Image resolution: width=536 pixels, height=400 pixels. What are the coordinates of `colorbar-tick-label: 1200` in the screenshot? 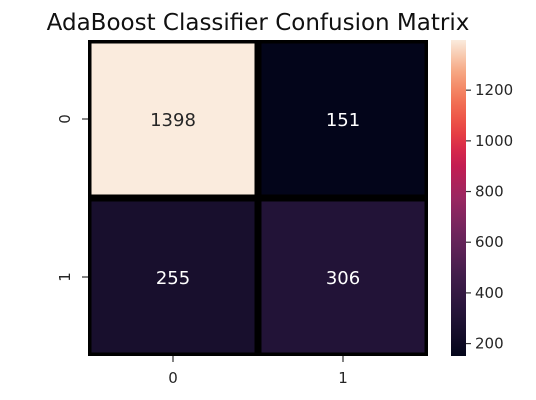 It's located at (494, 90).